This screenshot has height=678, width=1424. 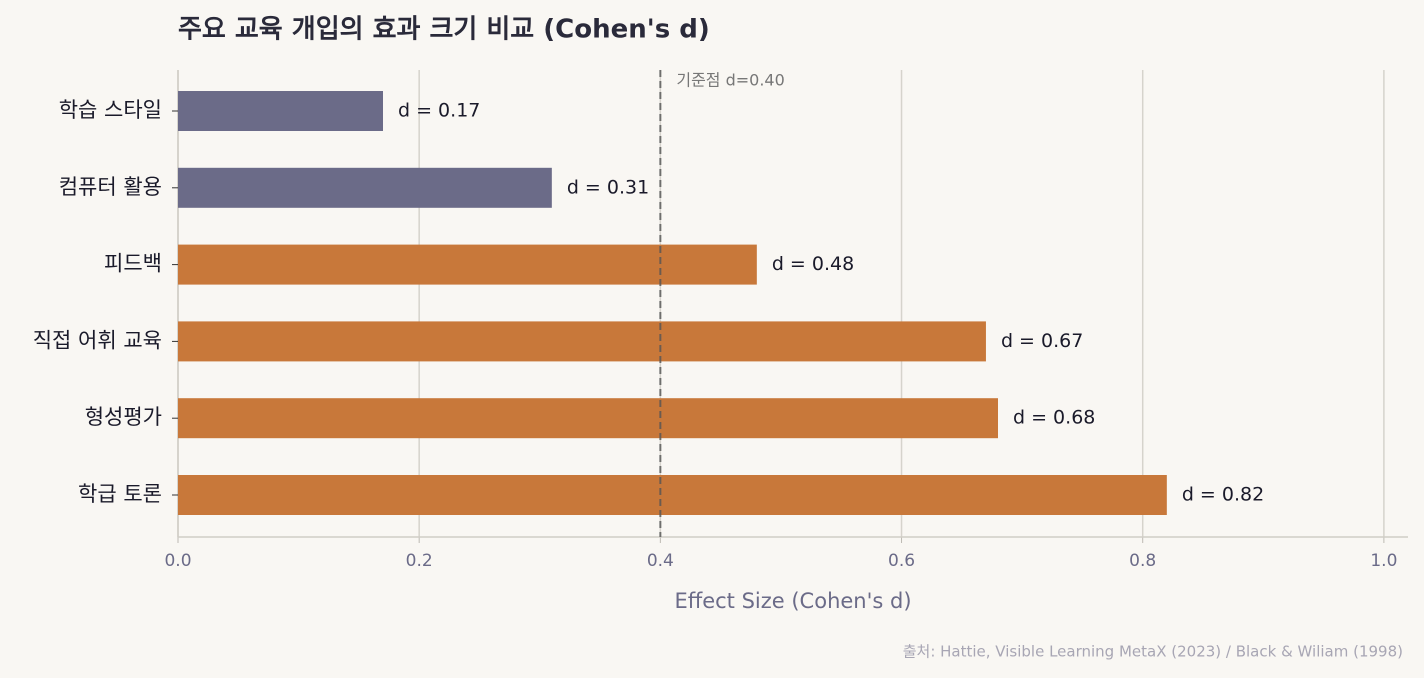 I want to click on y-tick-label: 직접 어휘 교육, so click(x=97, y=340).